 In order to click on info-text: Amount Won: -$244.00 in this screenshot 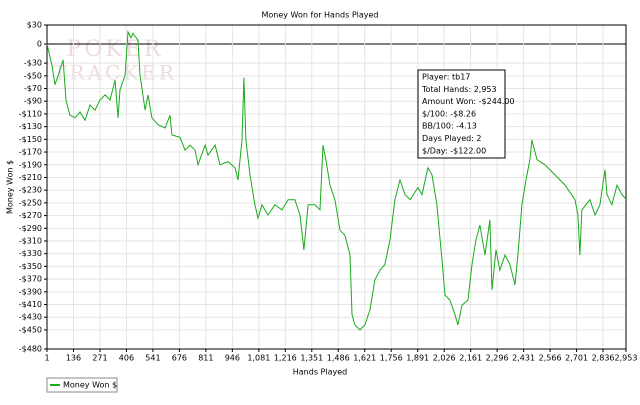, I will do `click(468, 101)`.